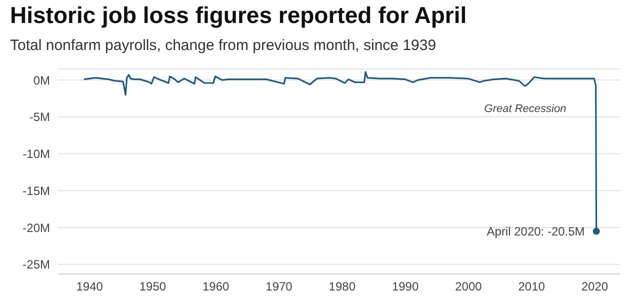  What do you see at coordinates (525, 108) in the screenshot?
I see `annotation: Great Recession` at bounding box center [525, 108].